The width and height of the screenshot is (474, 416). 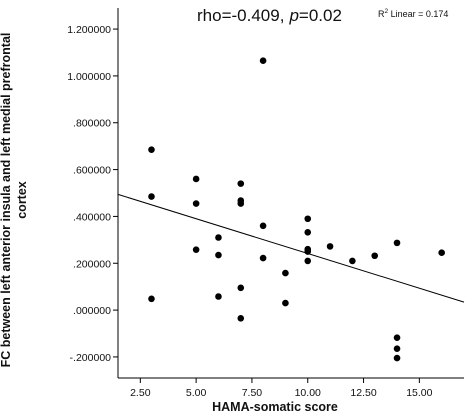 What do you see at coordinates (252, 393) in the screenshot?
I see `x-tick-label: 7.50` at bounding box center [252, 393].